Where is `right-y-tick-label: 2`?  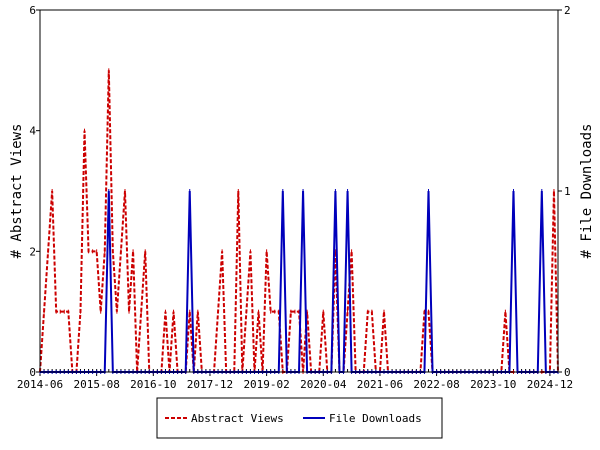 right-y-tick-label: 2 is located at coordinates (567, 10).